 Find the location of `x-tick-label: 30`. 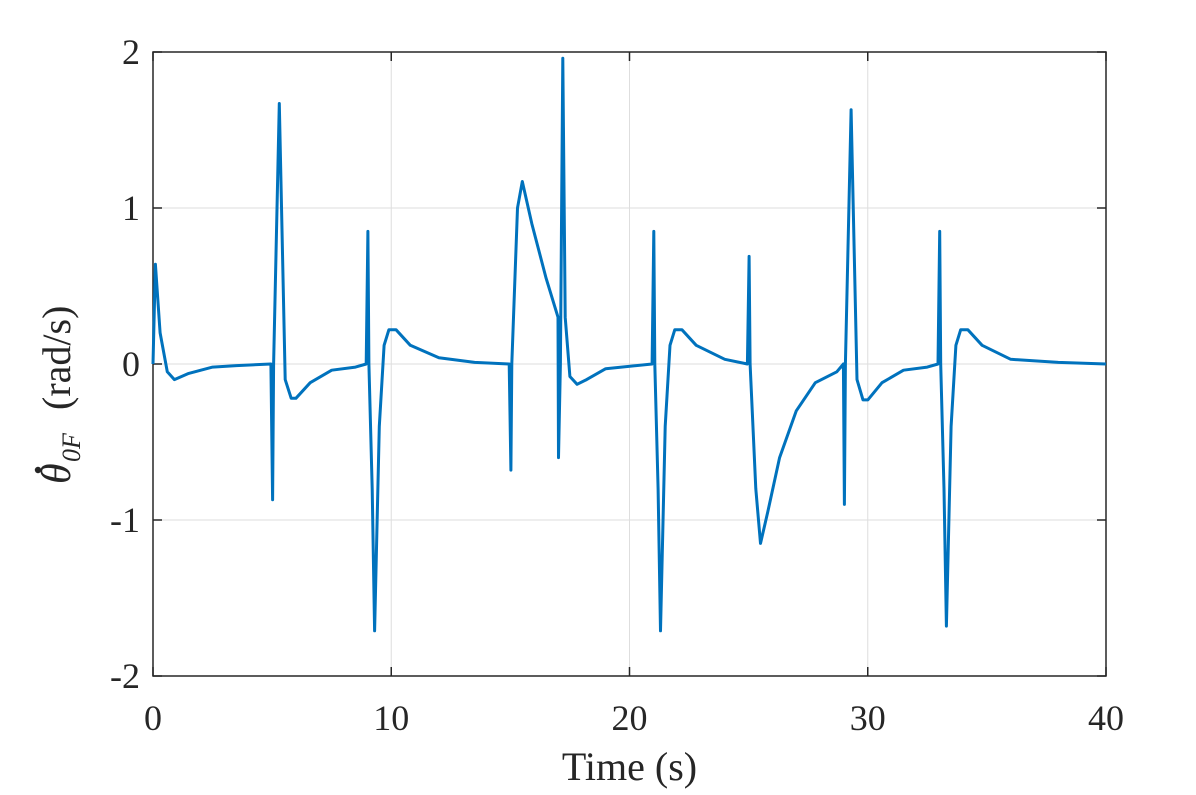

x-tick-label: 30 is located at coordinates (868, 718).